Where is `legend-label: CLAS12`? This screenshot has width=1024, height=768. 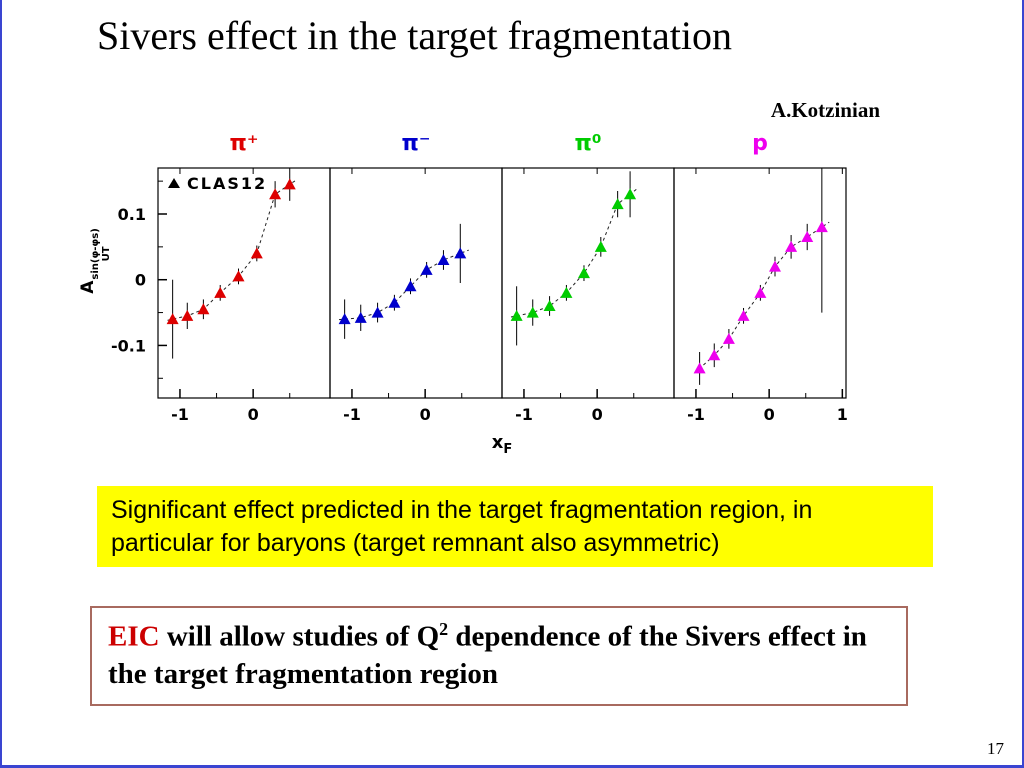 legend-label: CLAS12 is located at coordinates (227, 183).